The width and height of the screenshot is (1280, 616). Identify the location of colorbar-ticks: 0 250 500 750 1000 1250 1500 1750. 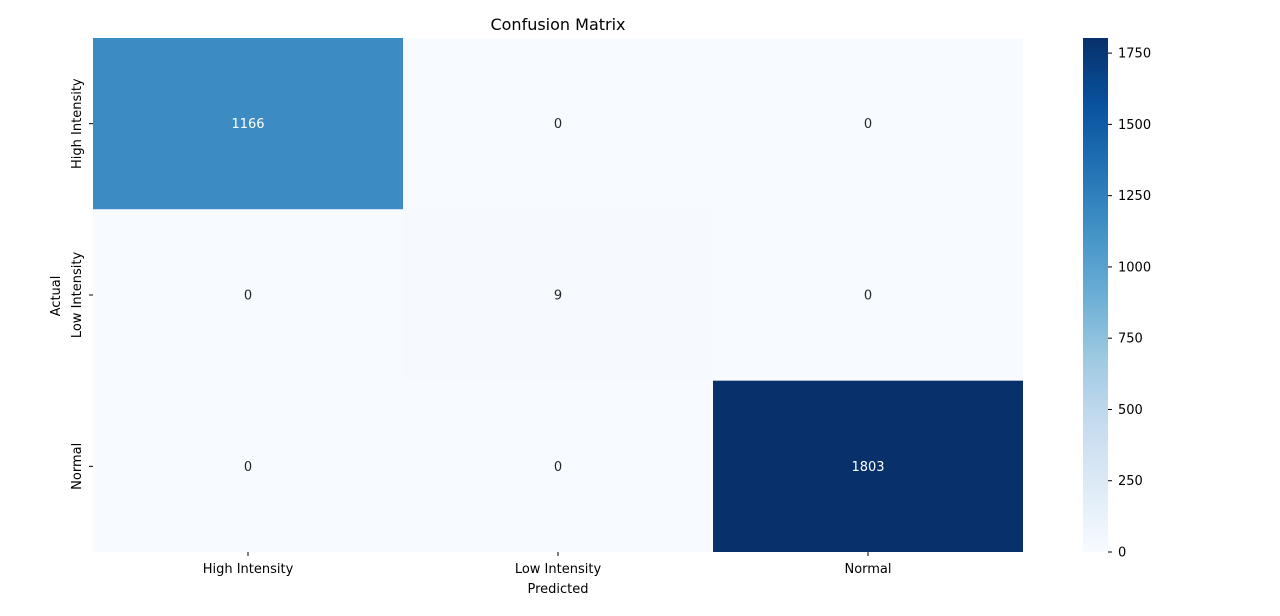
(1129, 304).